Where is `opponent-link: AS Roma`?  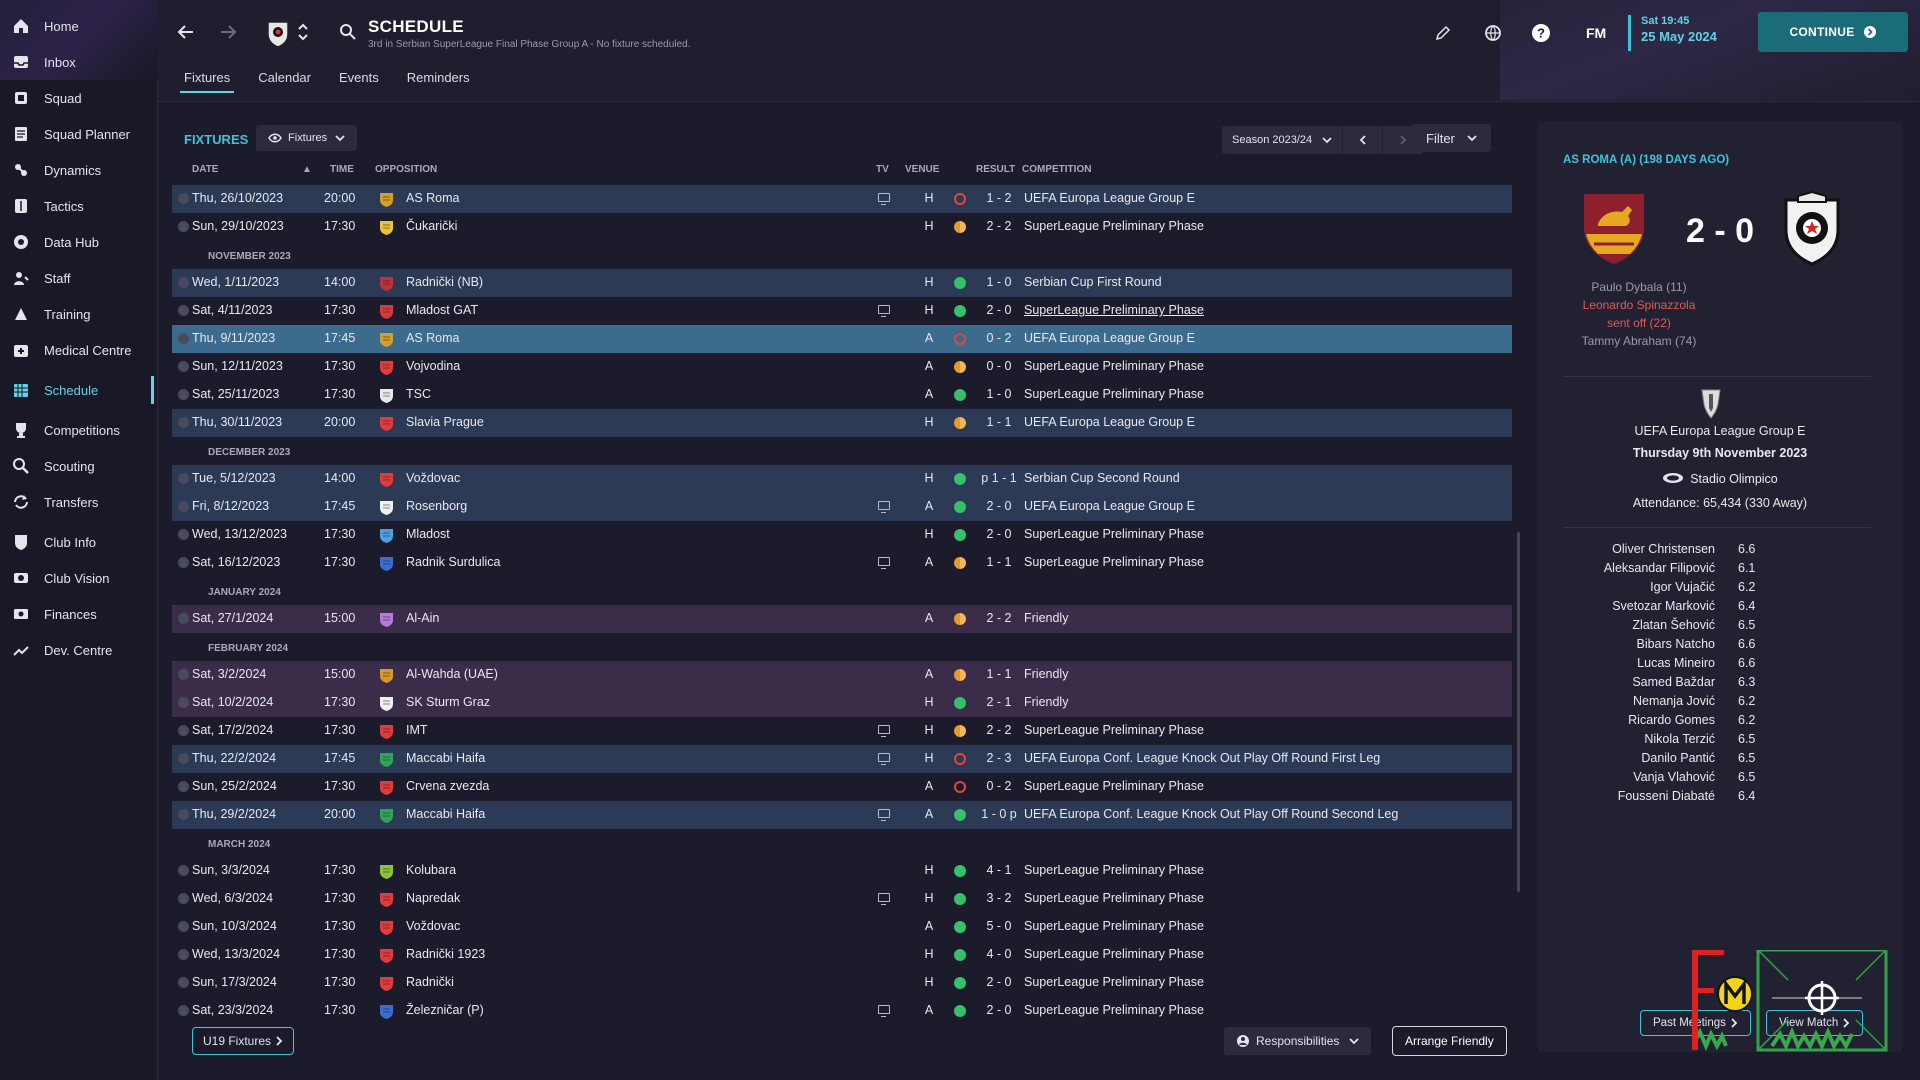
opponent-link: AS Roma is located at coordinates (433, 338).